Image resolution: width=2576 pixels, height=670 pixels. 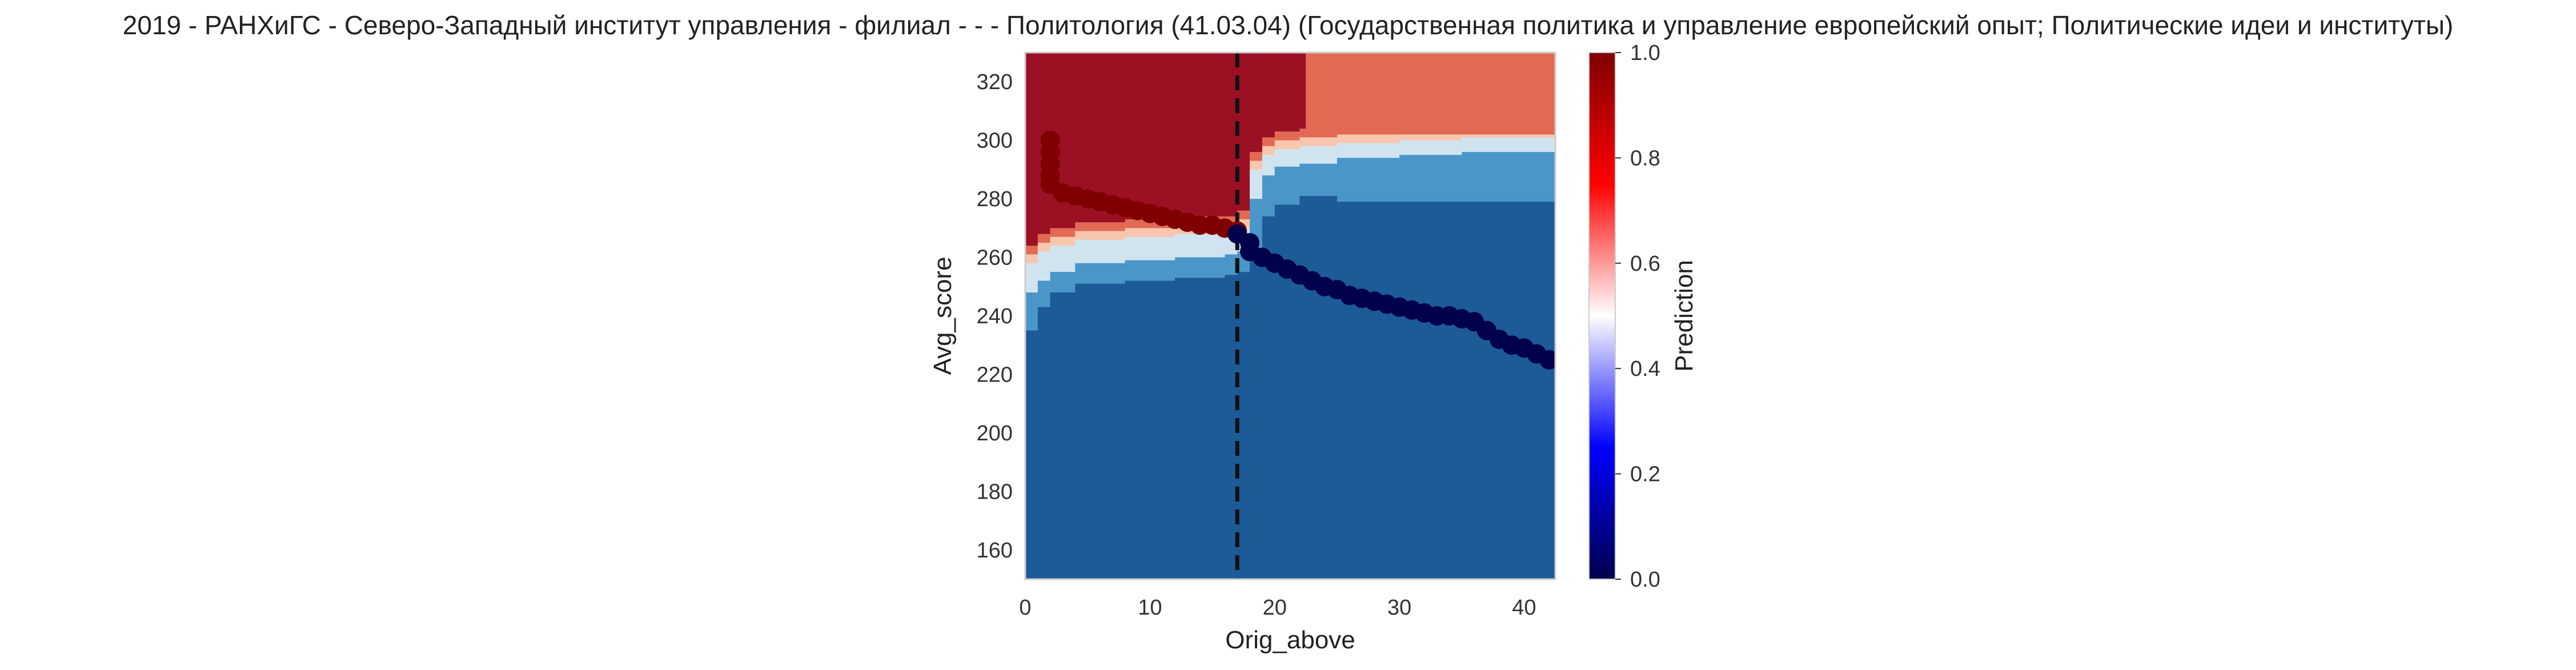 What do you see at coordinates (995, 492) in the screenshot?
I see `y-tick-label: 180` at bounding box center [995, 492].